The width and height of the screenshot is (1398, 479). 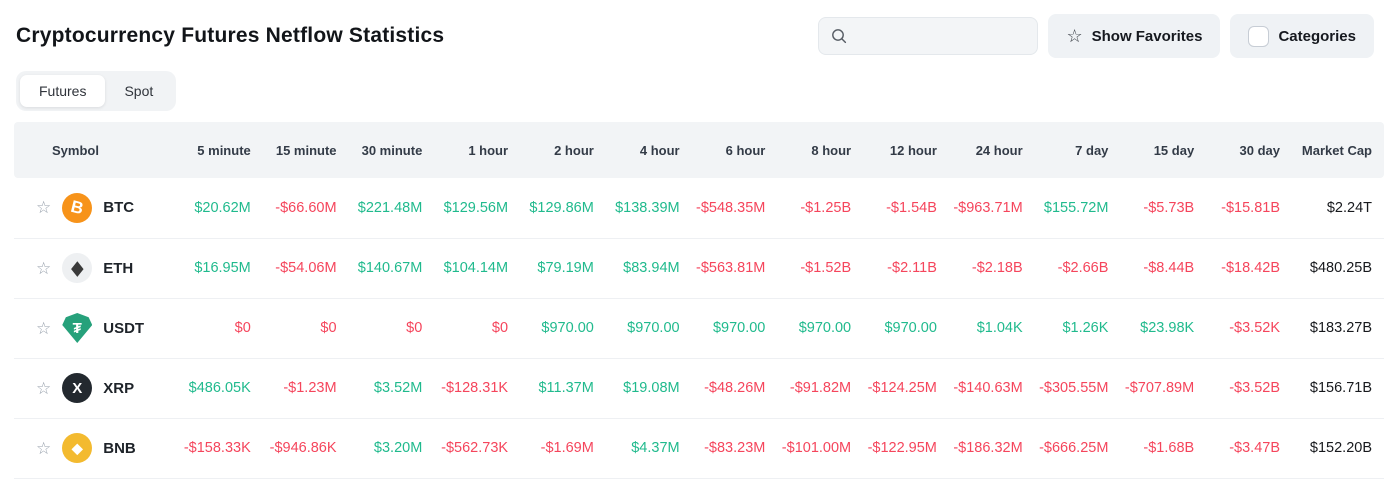 I want to click on netflow-value-cell: -$1.68B, so click(x=1165, y=448).